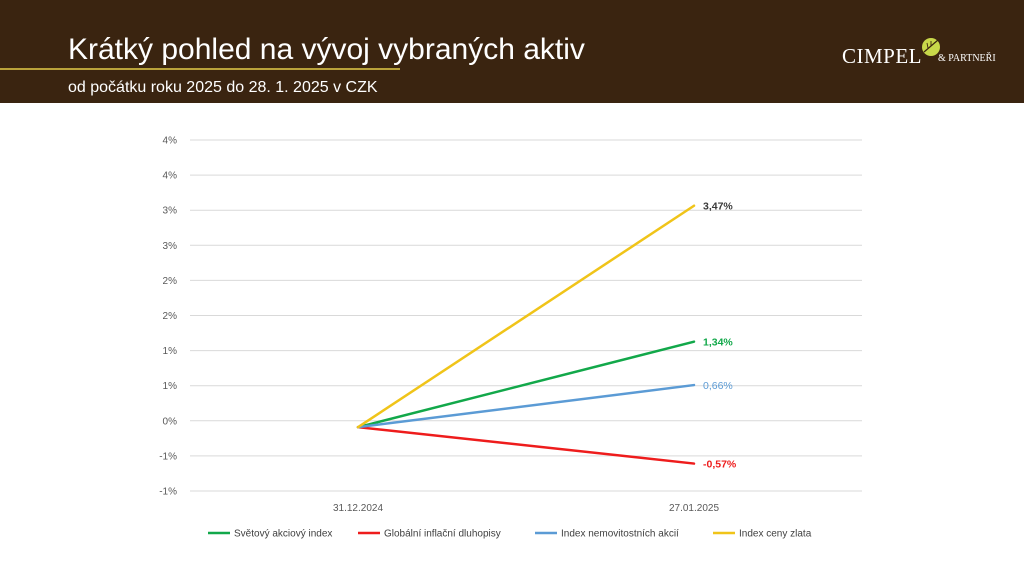 The width and height of the screenshot is (1024, 576). What do you see at coordinates (283, 534) in the screenshot?
I see `legend-label: Světový akciový index` at bounding box center [283, 534].